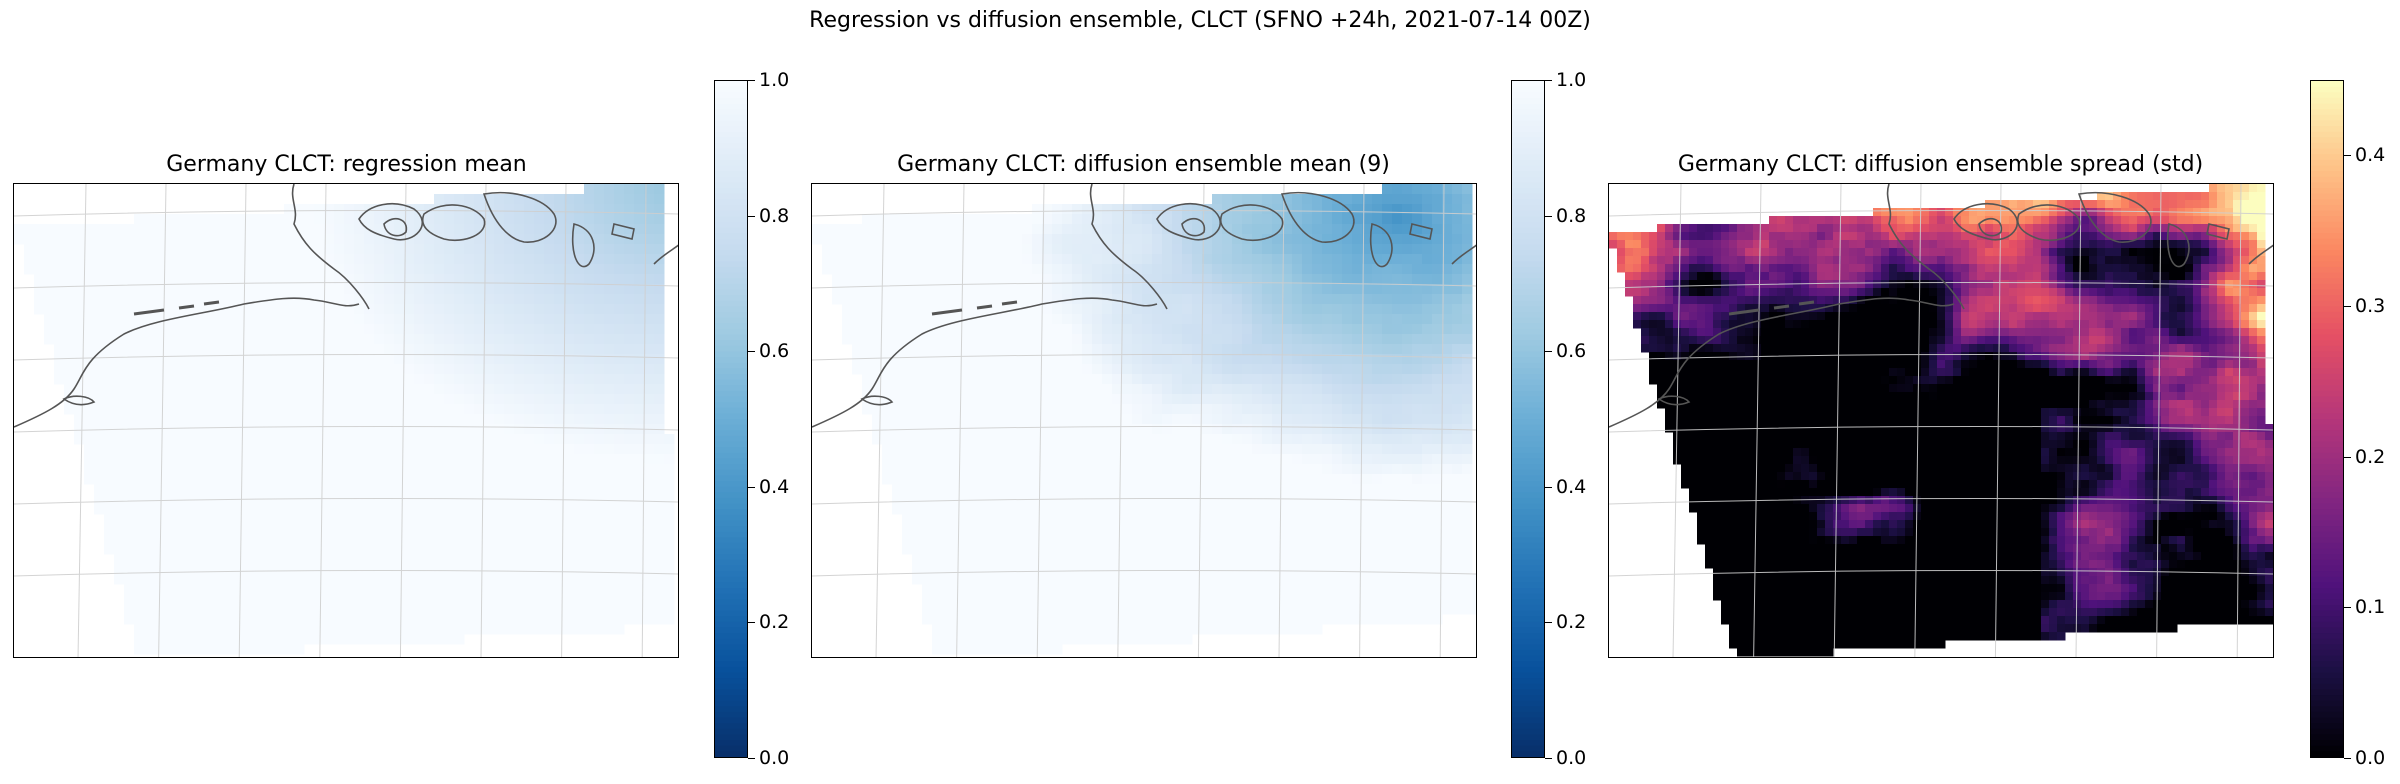 The image size is (2400, 784). What do you see at coordinates (1571, 622) in the screenshot?
I see `panel-2-colorbar-tick-label: 0.2` at bounding box center [1571, 622].